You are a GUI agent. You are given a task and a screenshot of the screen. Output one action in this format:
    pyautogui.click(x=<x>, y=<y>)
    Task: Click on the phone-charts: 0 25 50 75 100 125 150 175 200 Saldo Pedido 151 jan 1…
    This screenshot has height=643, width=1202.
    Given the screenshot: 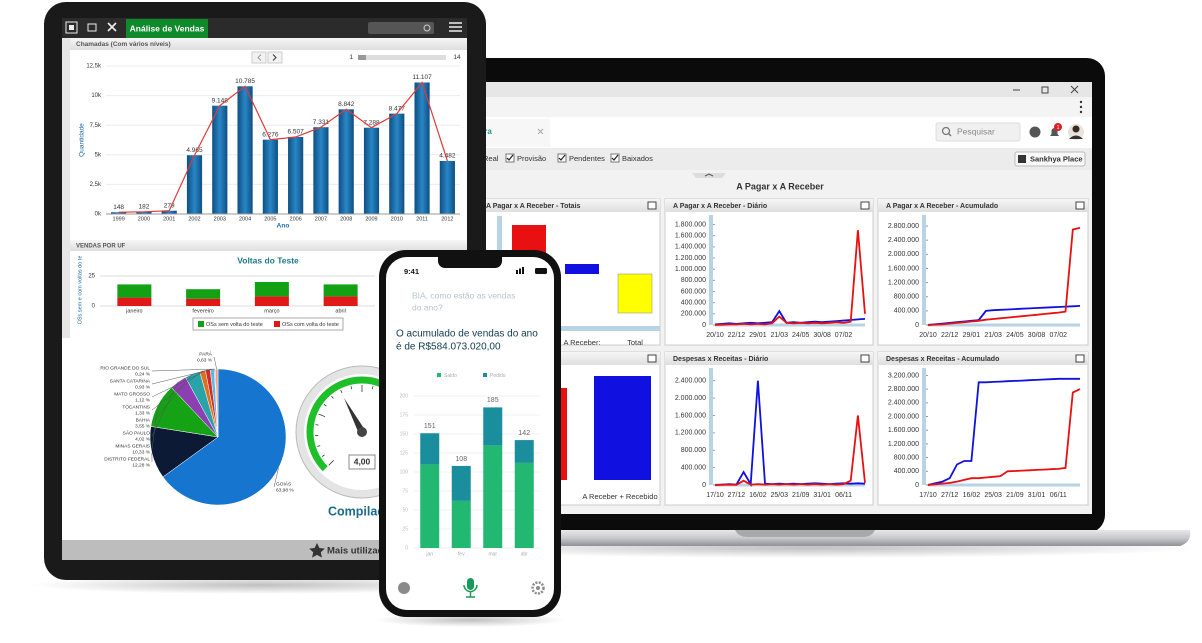 What is the action you would take?
    pyautogui.click(x=470, y=465)
    